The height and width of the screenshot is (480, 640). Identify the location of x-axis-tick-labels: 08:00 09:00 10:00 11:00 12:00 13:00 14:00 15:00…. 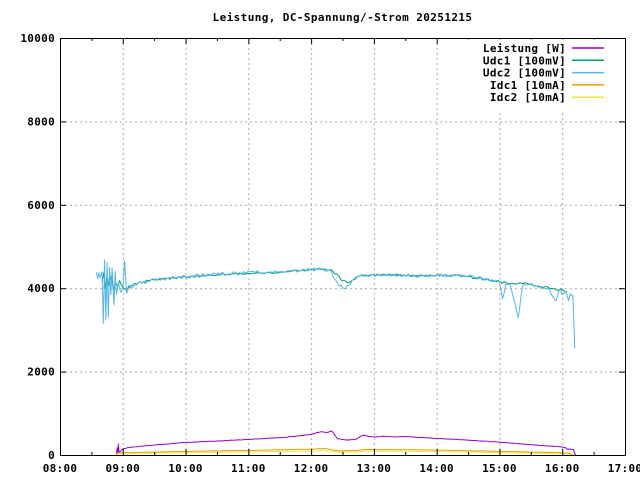
(341, 468).